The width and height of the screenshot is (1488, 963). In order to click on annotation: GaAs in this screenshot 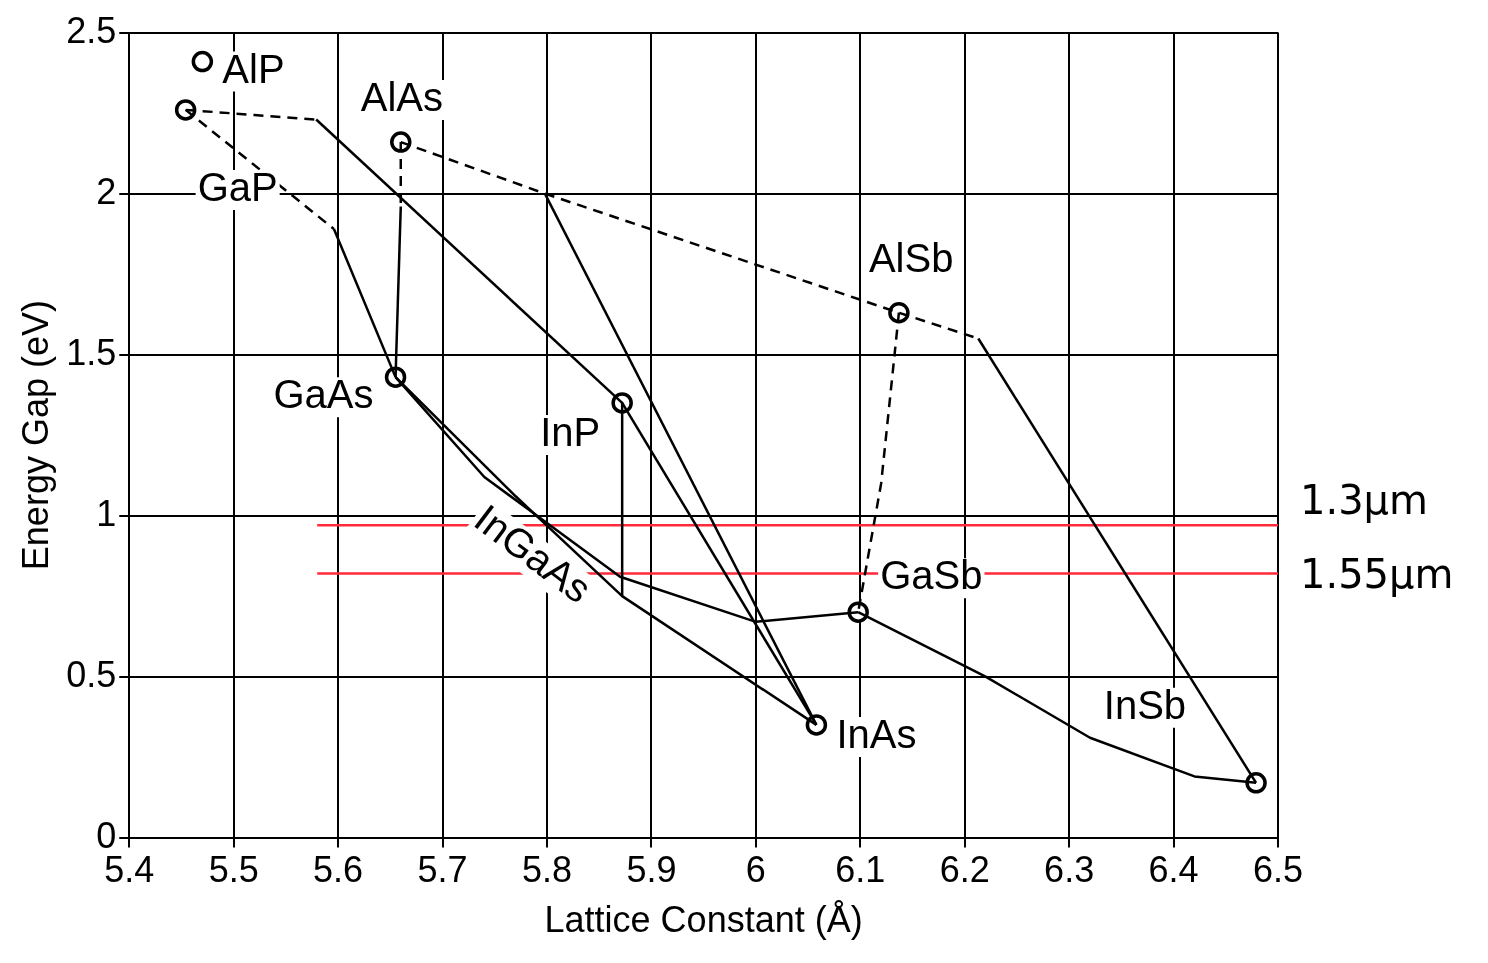, I will do `click(323, 394)`.